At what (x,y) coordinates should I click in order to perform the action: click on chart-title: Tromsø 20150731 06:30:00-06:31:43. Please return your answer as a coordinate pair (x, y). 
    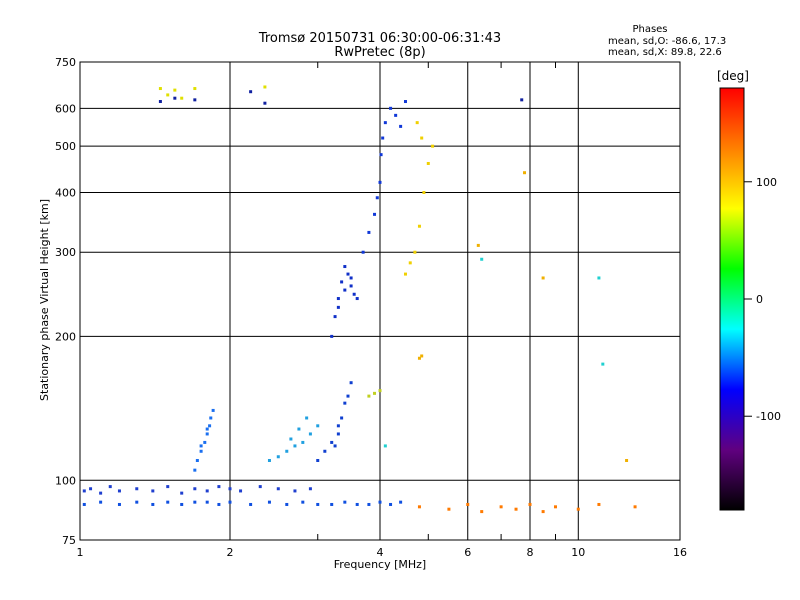
    Looking at the image, I should click on (379, 38).